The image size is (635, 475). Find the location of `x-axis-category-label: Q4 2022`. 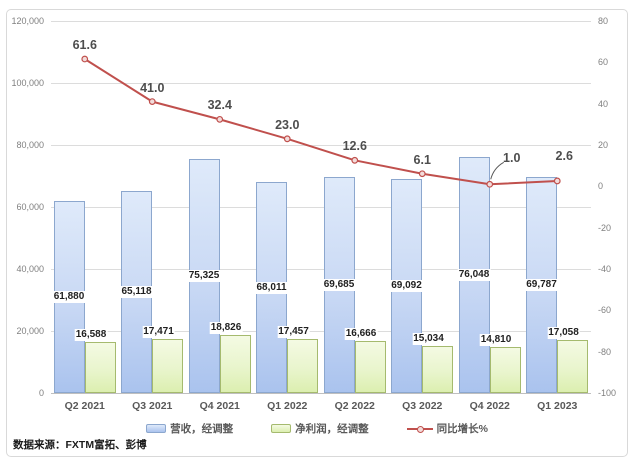

x-axis-category-label: Q4 2022 is located at coordinates (489, 406).